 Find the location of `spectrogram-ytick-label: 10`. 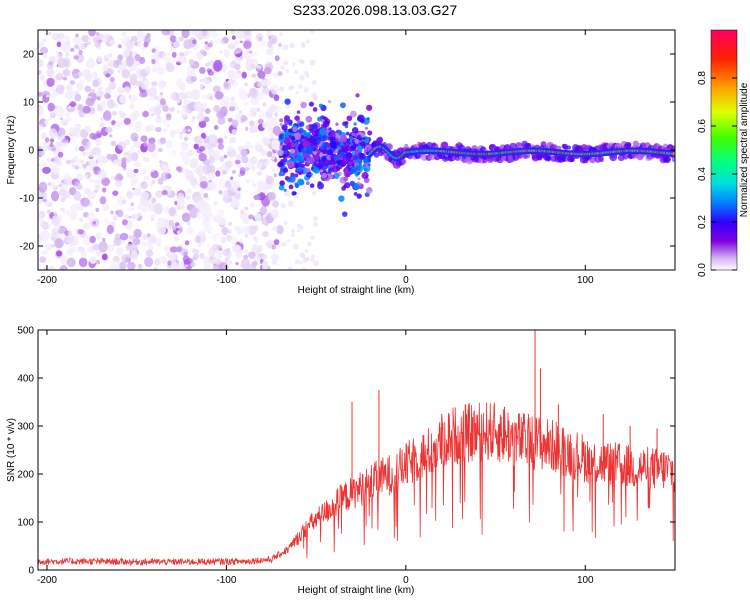

spectrogram-ytick-label: 10 is located at coordinates (29, 103).